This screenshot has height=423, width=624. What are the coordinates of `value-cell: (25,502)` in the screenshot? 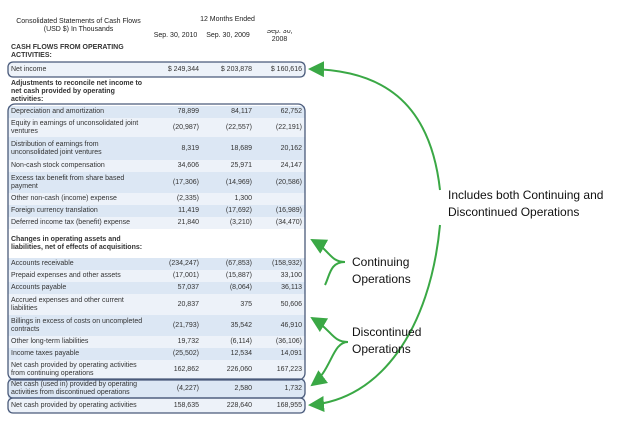 It's located at (176, 354).